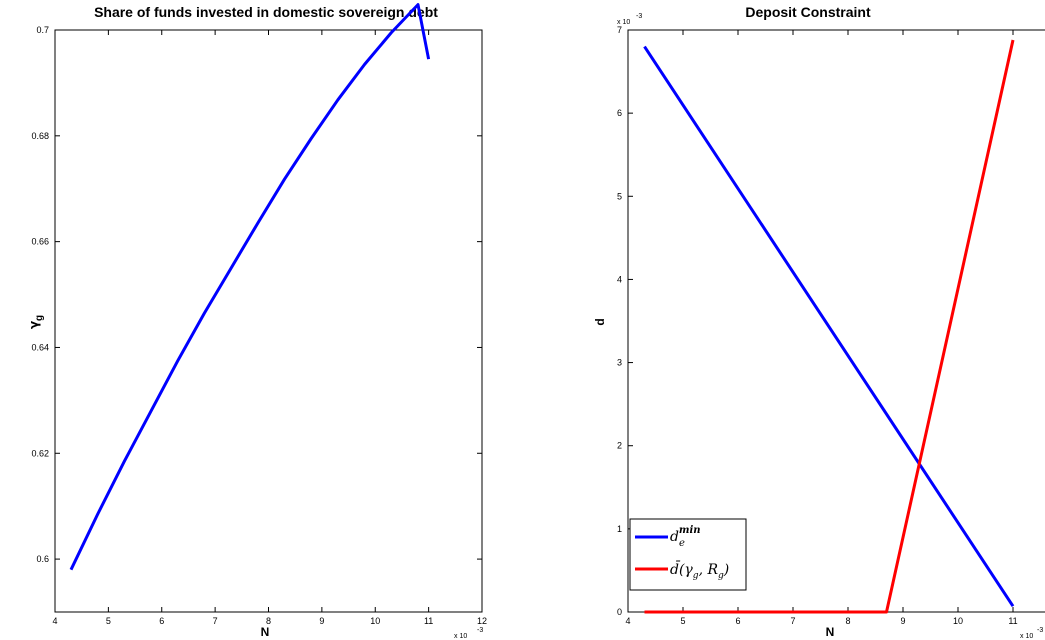  I want to click on y-tick-label: 0, so click(619, 612).